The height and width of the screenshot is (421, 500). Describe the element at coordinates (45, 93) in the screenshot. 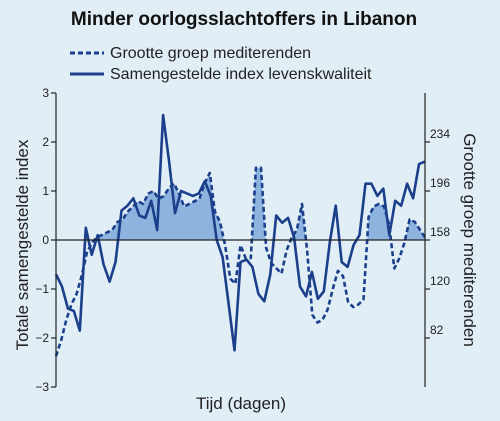

I see `tick-label-left: 3` at that location.